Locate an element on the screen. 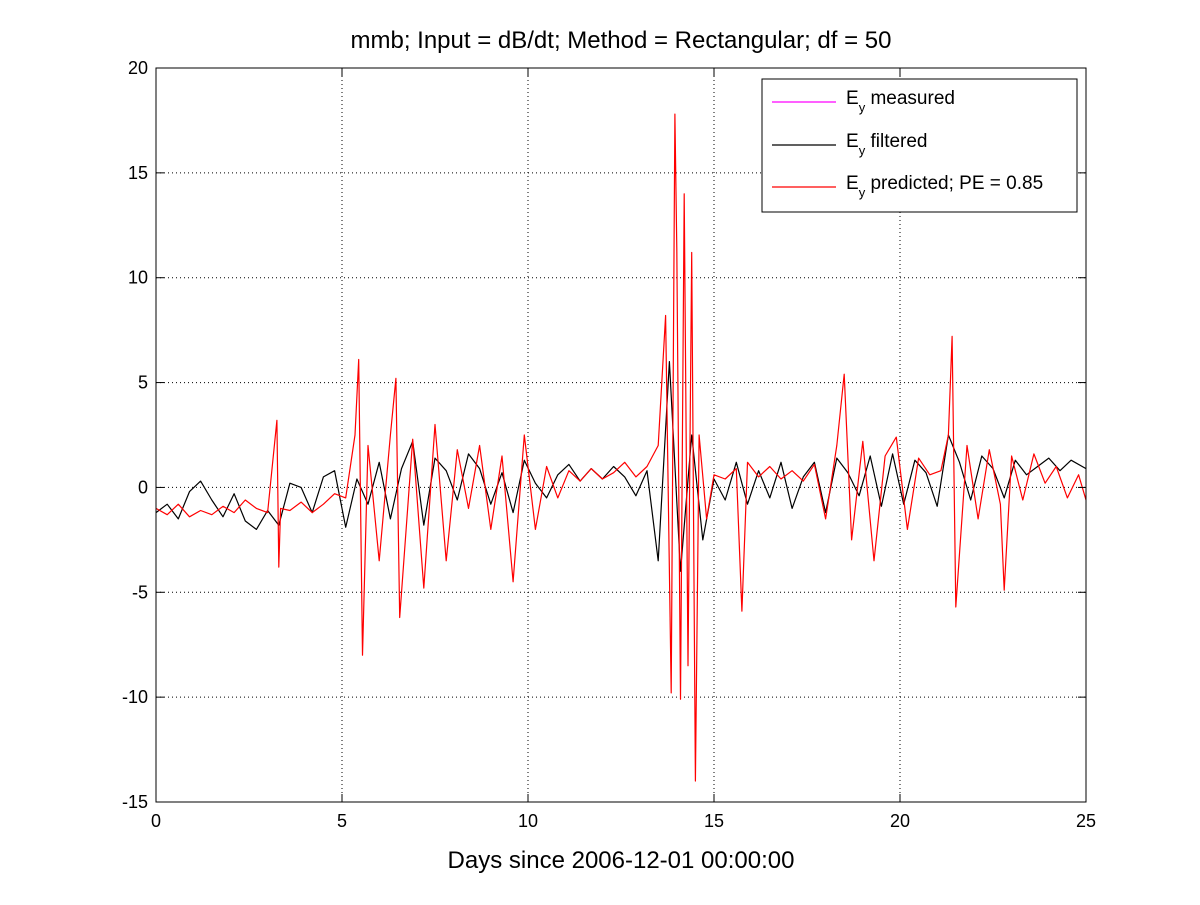  legend-label-1: Ey measured is located at coordinates (900, 101).